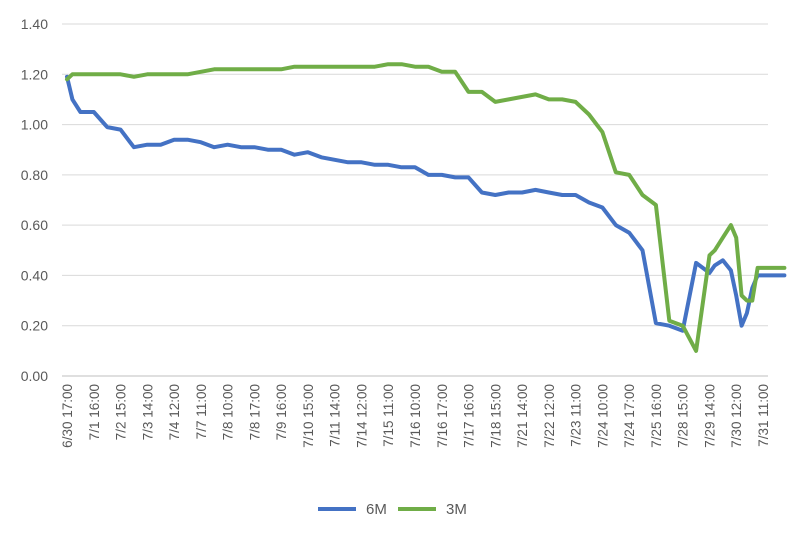 This screenshot has height=545, width=794. Describe the element at coordinates (228, 412) in the screenshot. I see `x-tick-label: 7/8 10:00` at that location.